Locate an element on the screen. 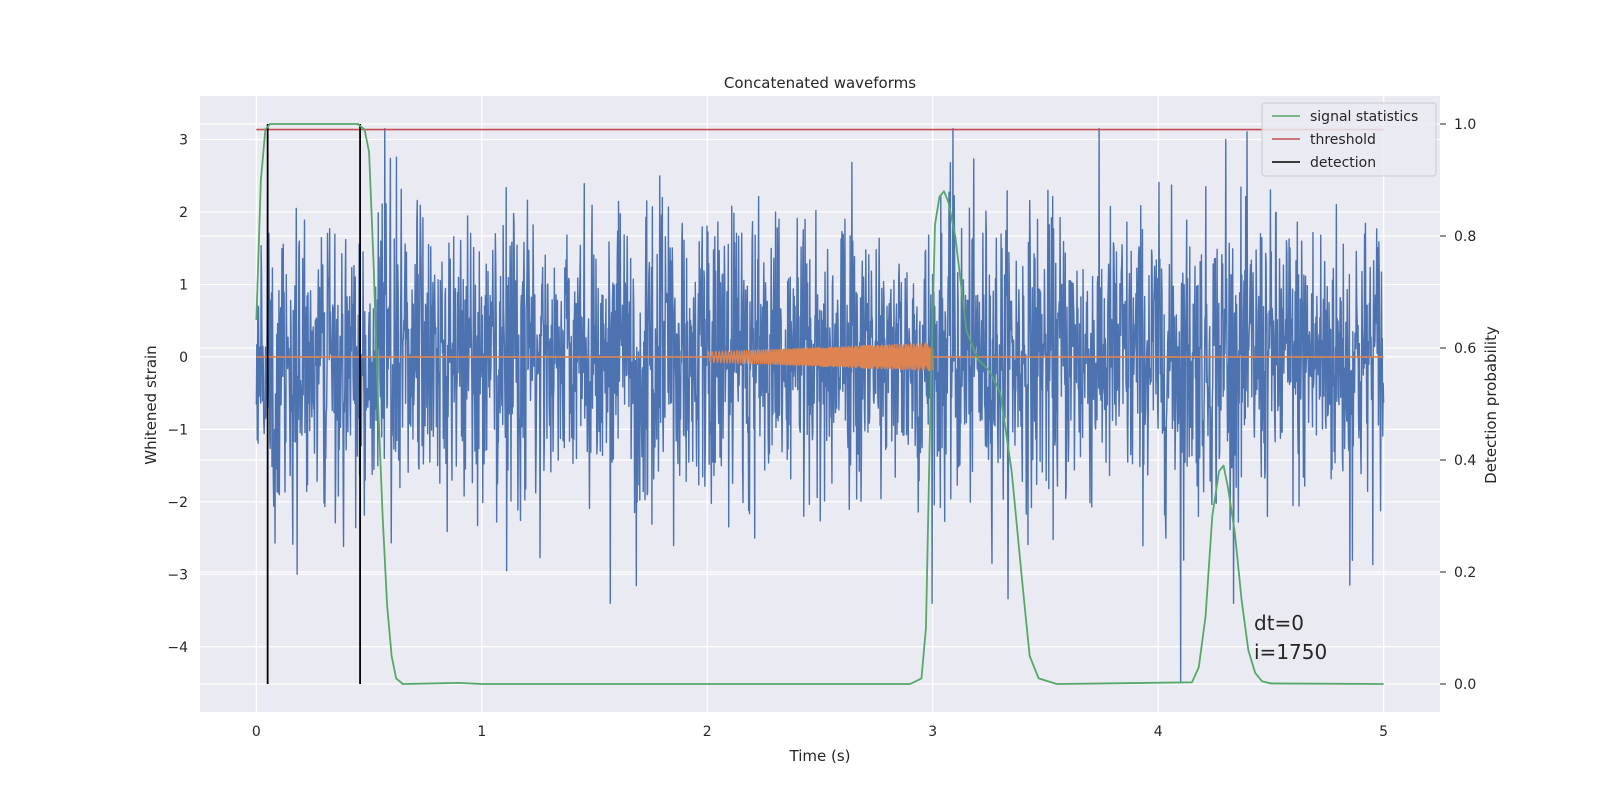  legend: signal statistics threshold detection is located at coordinates (1349, 139).